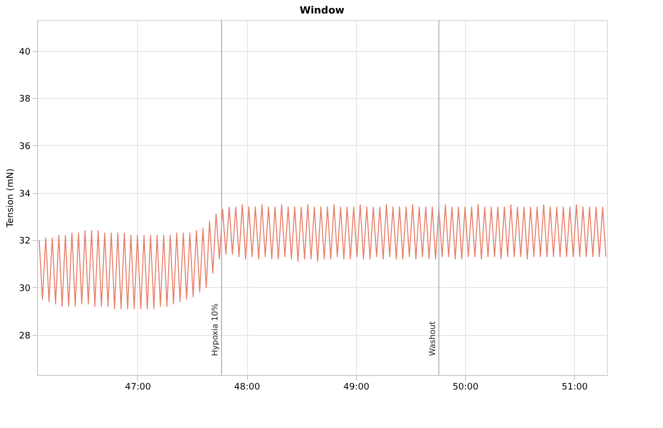 Image resolution: width=663 pixels, height=428 pixels. Describe the element at coordinates (25, 147) in the screenshot. I see `y-tick-label: 36` at that location.